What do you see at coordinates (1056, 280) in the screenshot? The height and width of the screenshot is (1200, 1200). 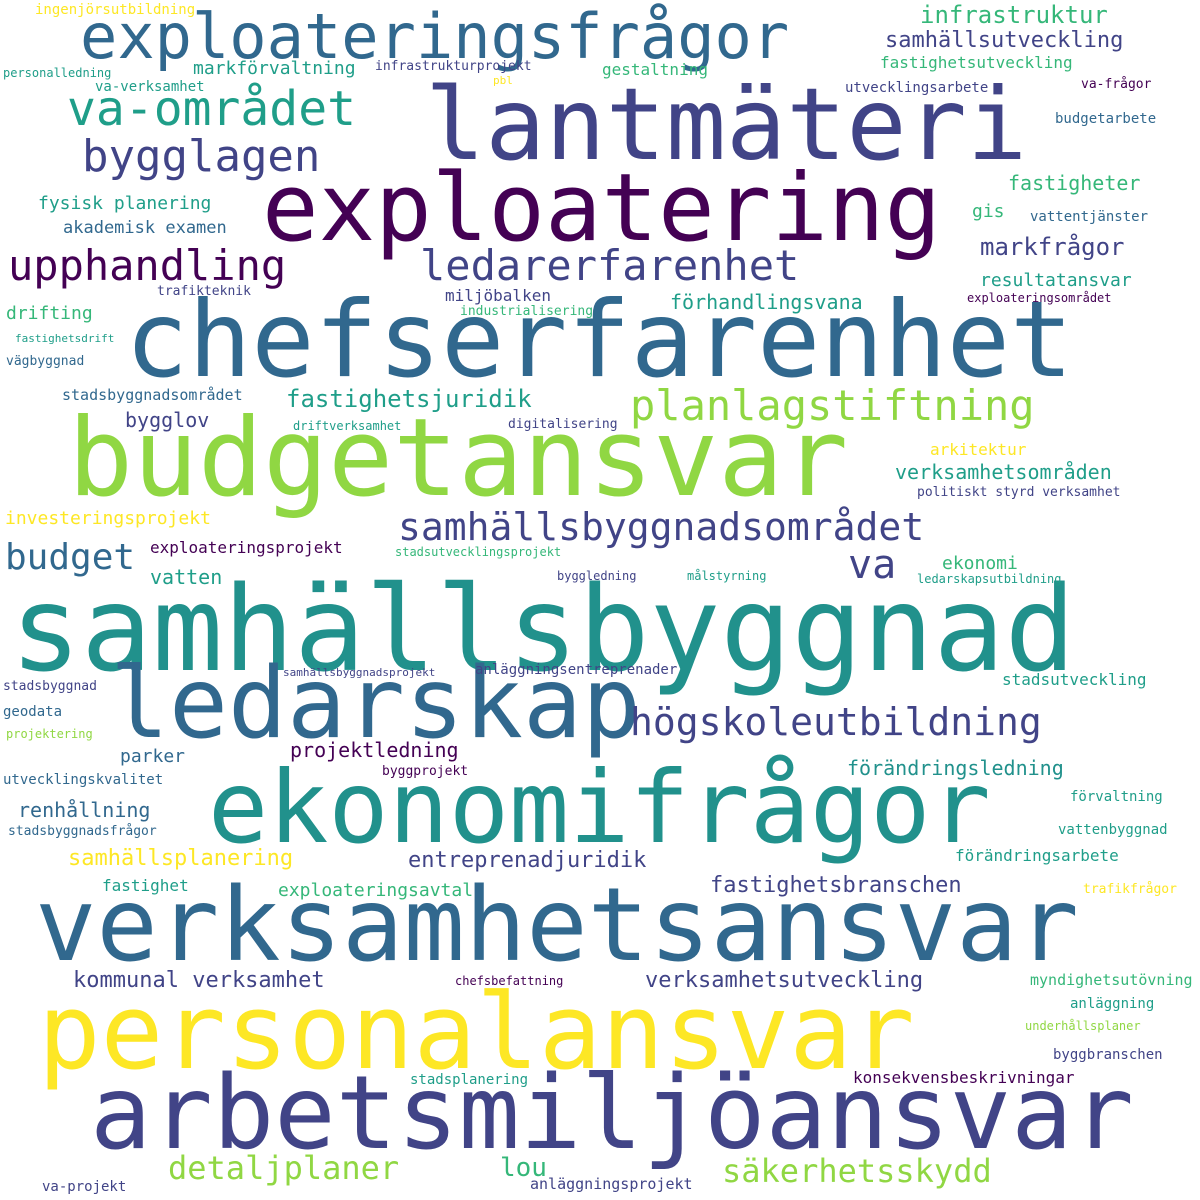 I see `cloud-word: resultatansvar` at bounding box center [1056, 280].